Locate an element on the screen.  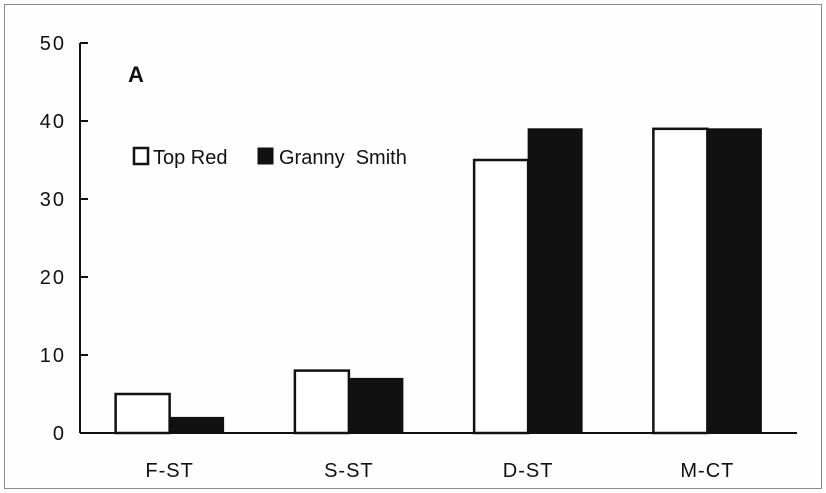
panel-label: A is located at coordinates (136, 74).